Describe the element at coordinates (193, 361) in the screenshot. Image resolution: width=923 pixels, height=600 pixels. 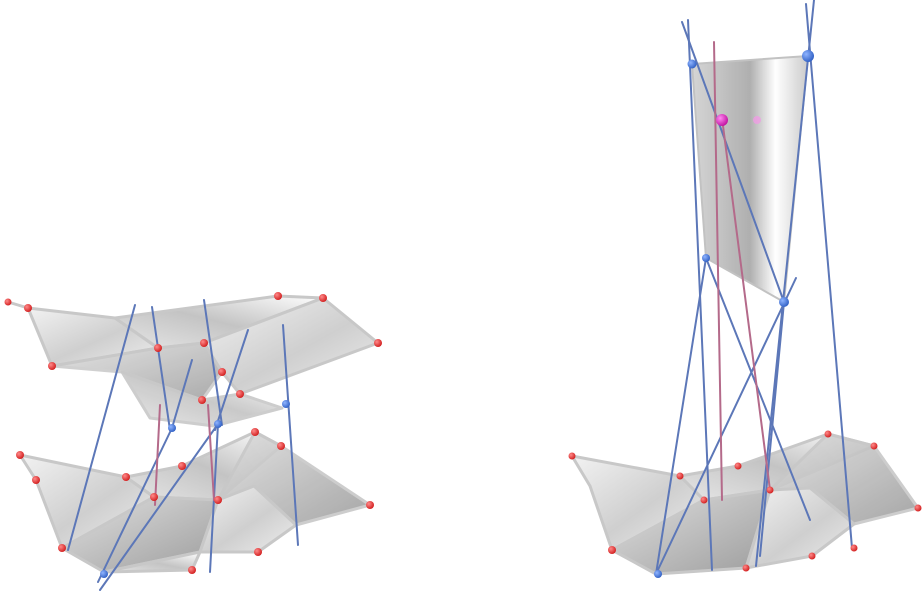
I see `left-upper-surface` at that location.